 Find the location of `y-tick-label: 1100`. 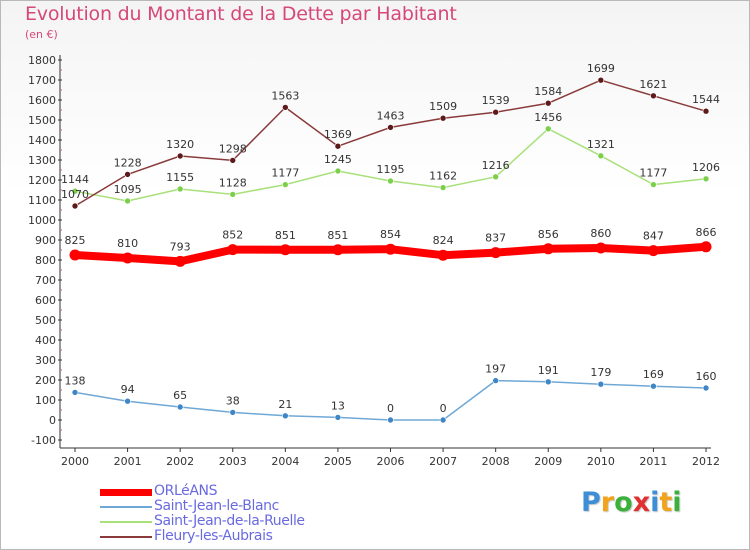

y-tick-label: 1100 is located at coordinates (42, 200).